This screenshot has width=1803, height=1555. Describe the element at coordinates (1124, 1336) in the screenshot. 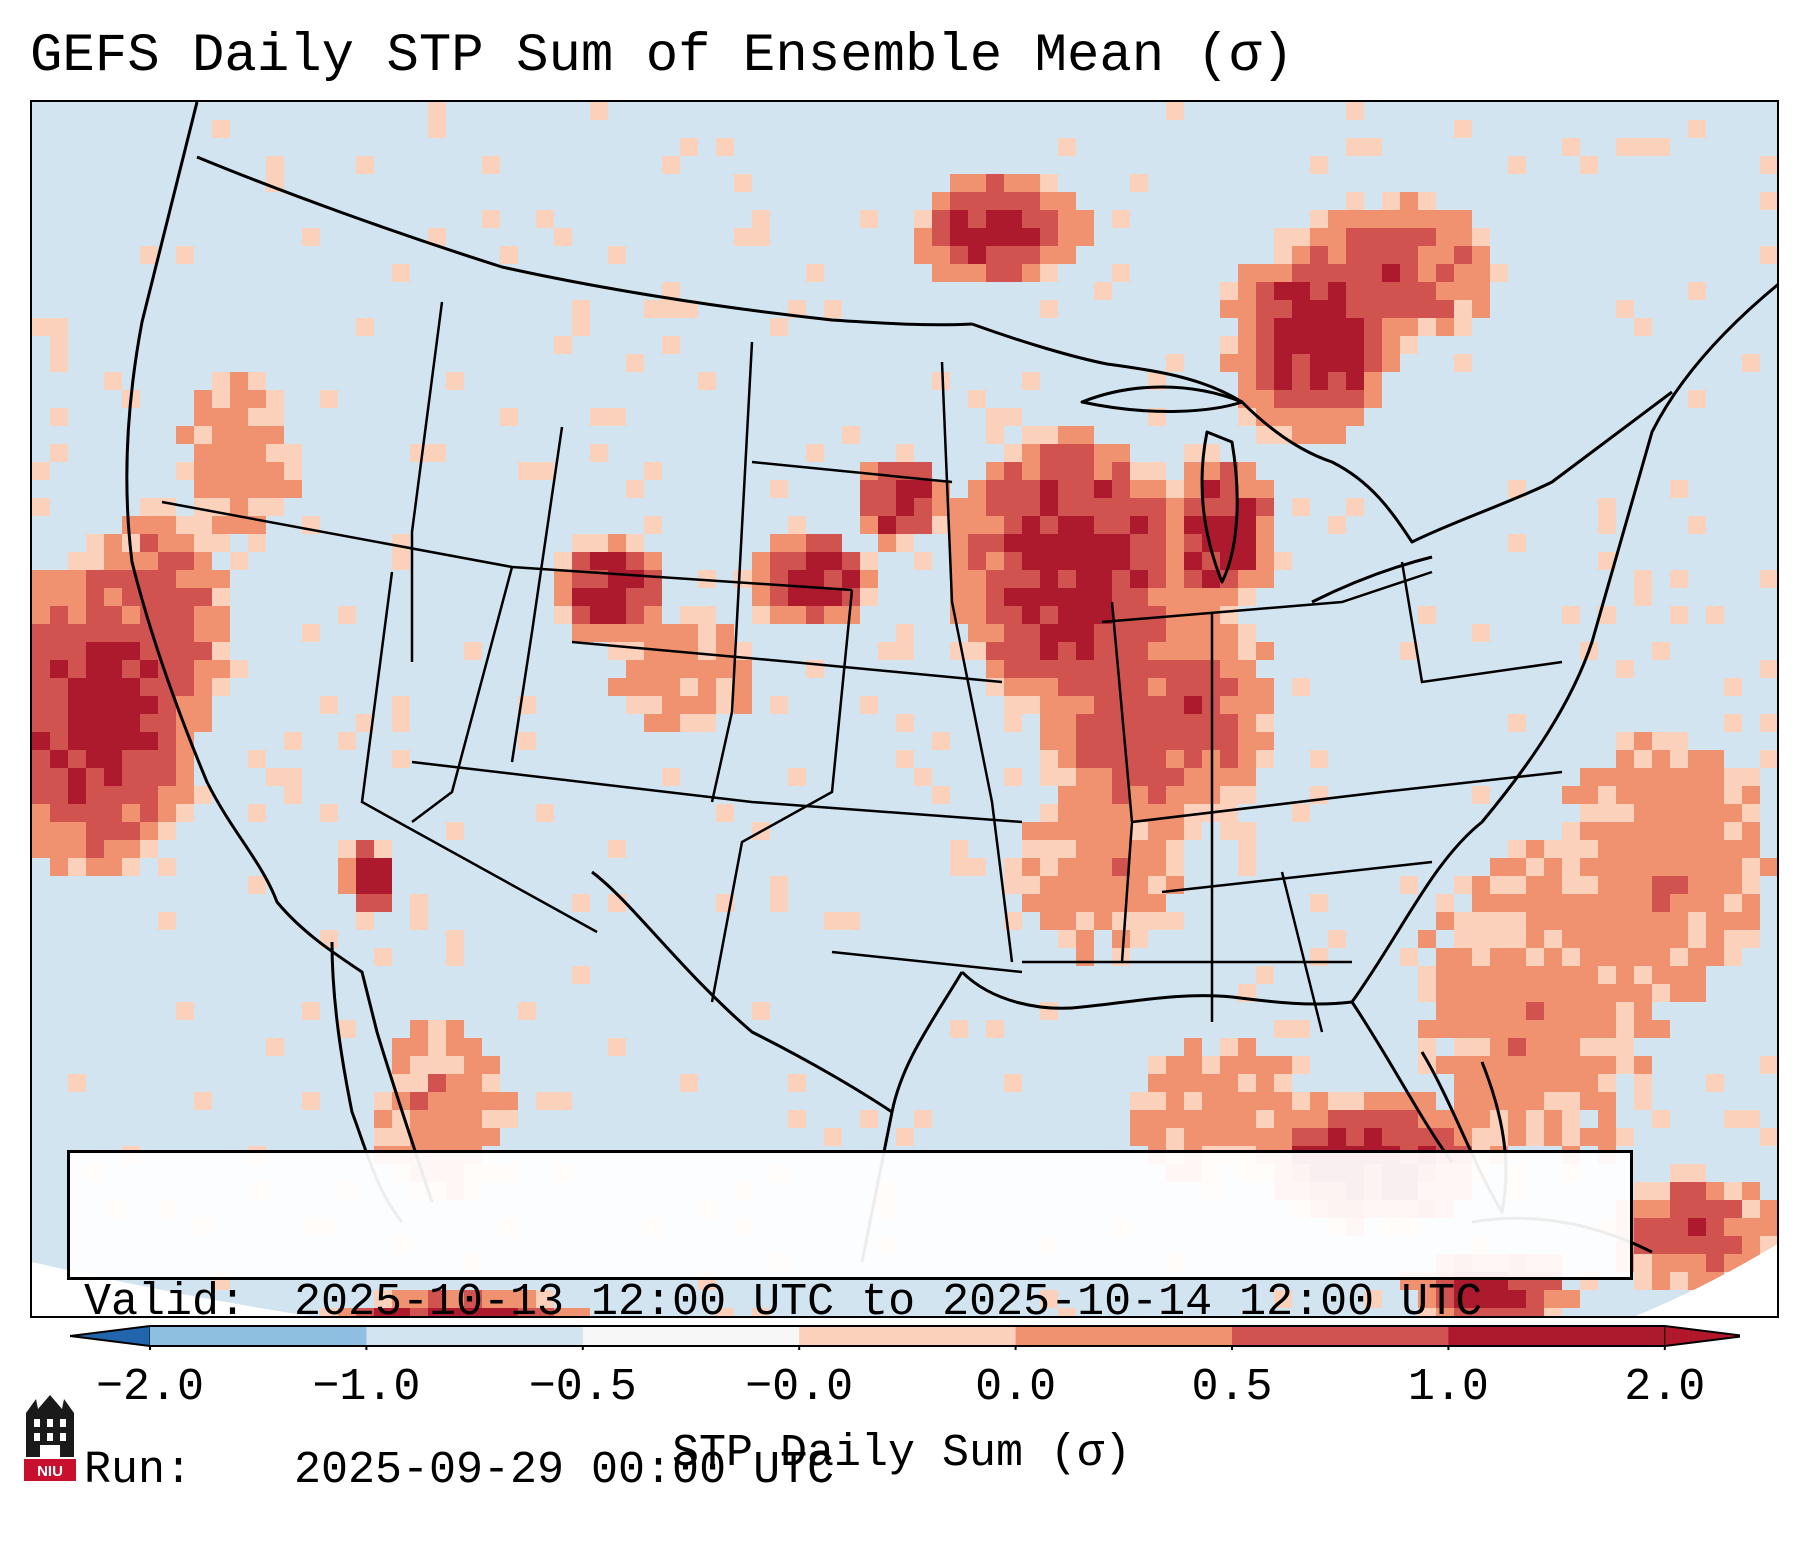

I see `colorbar-segment` at that location.